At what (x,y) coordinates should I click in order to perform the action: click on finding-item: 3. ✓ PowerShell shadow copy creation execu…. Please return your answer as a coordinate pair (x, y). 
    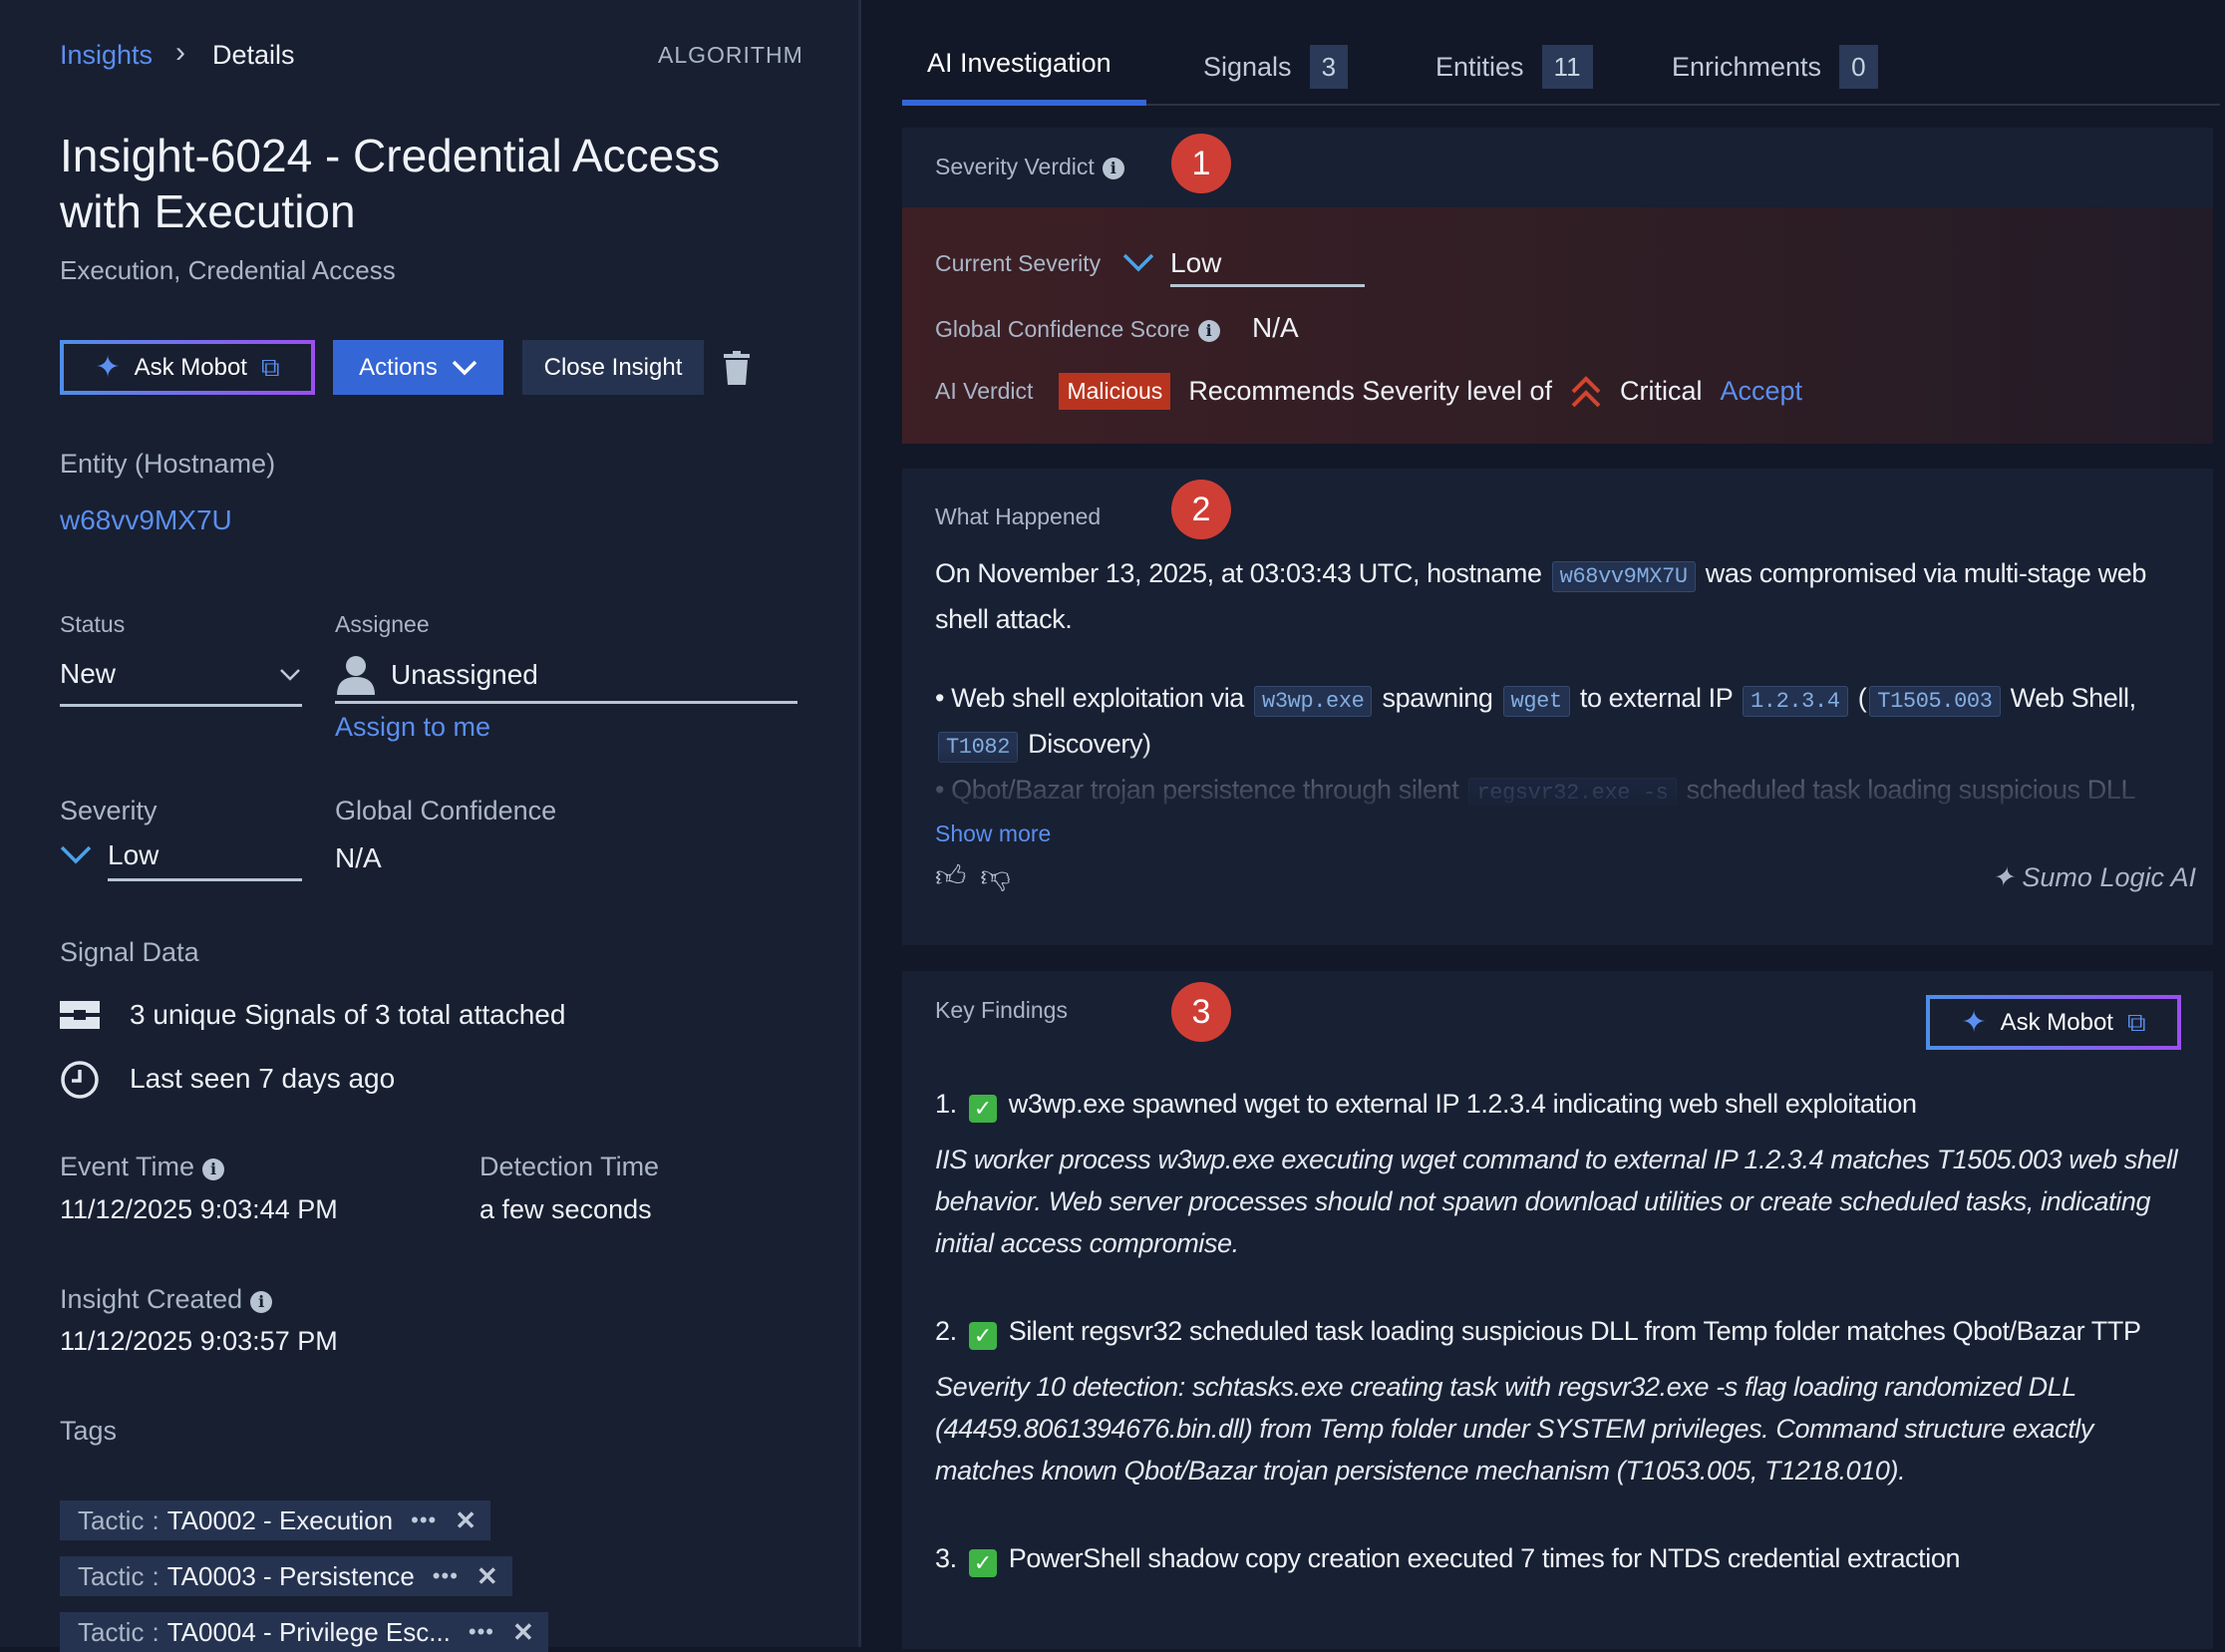
    Looking at the image, I should click on (1566, 1558).